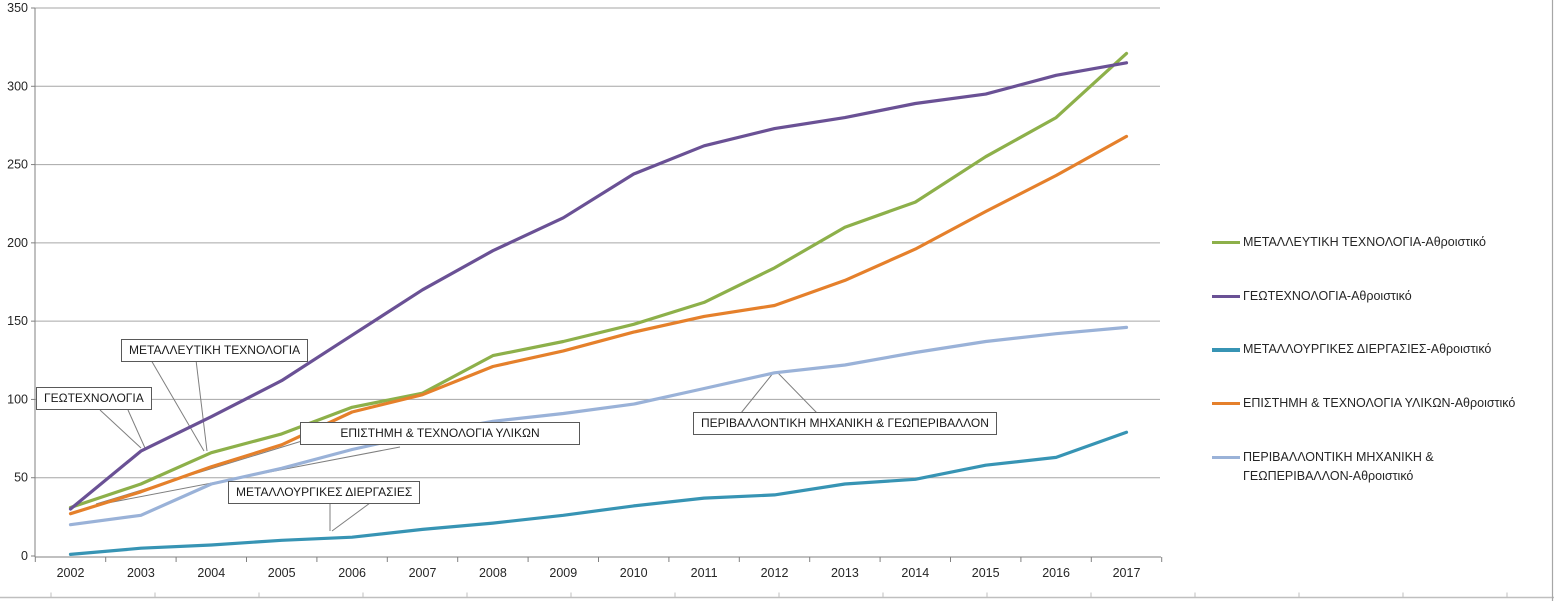 This screenshot has height=601, width=1554. Describe the element at coordinates (17, 8) in the screenshot. I see `y-axis-label-350: 350` at that location.